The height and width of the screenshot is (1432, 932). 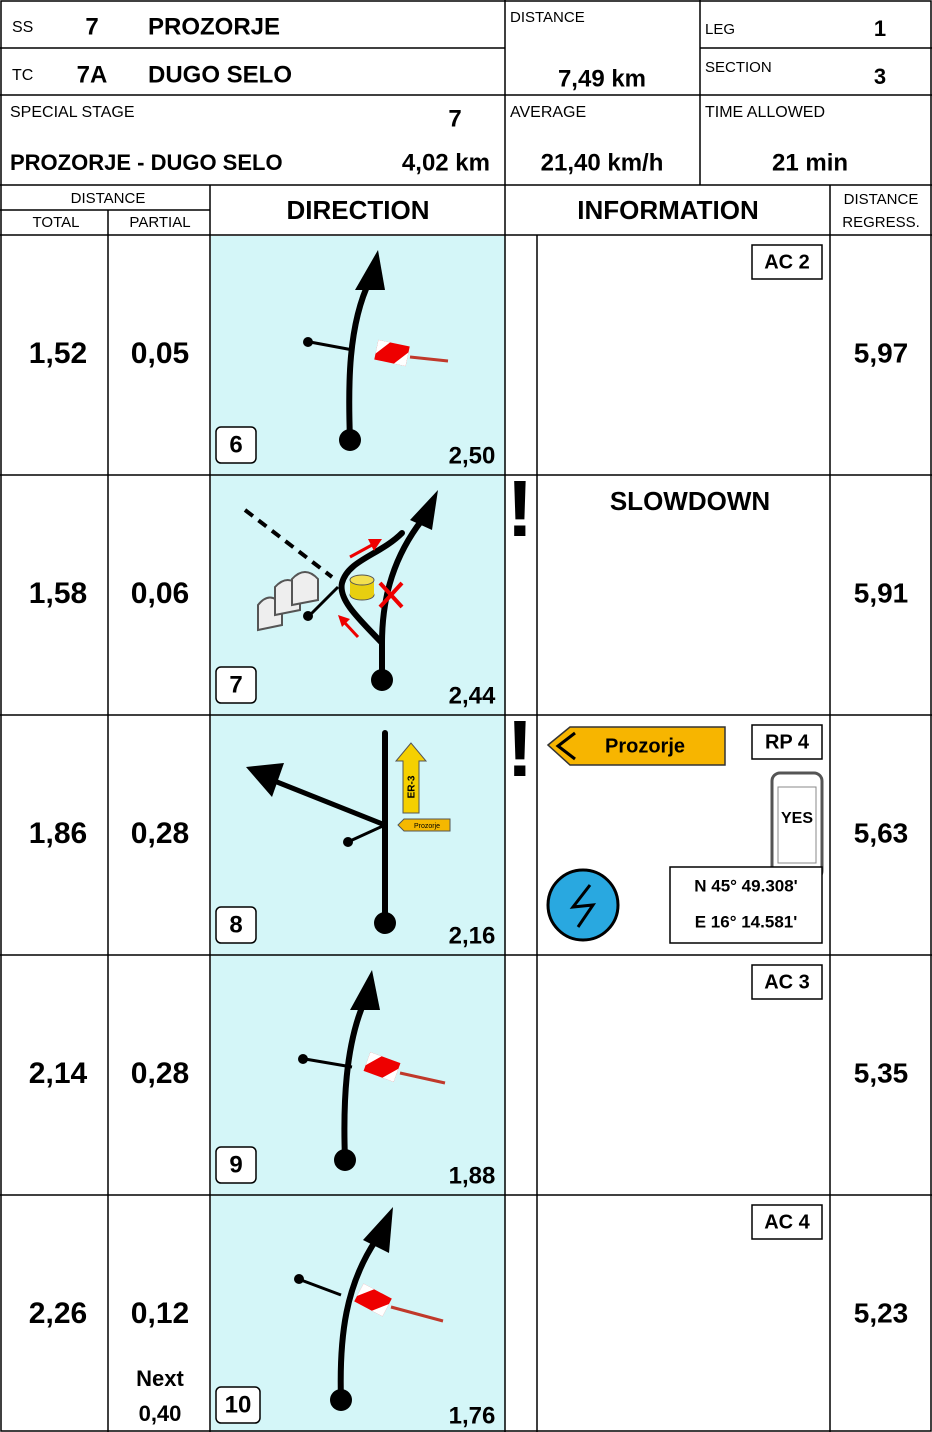 What do you see at coordinates (810, 162) in the screenshot?
I see `time-allowed: 21 min` at bounding box center [810, 162].